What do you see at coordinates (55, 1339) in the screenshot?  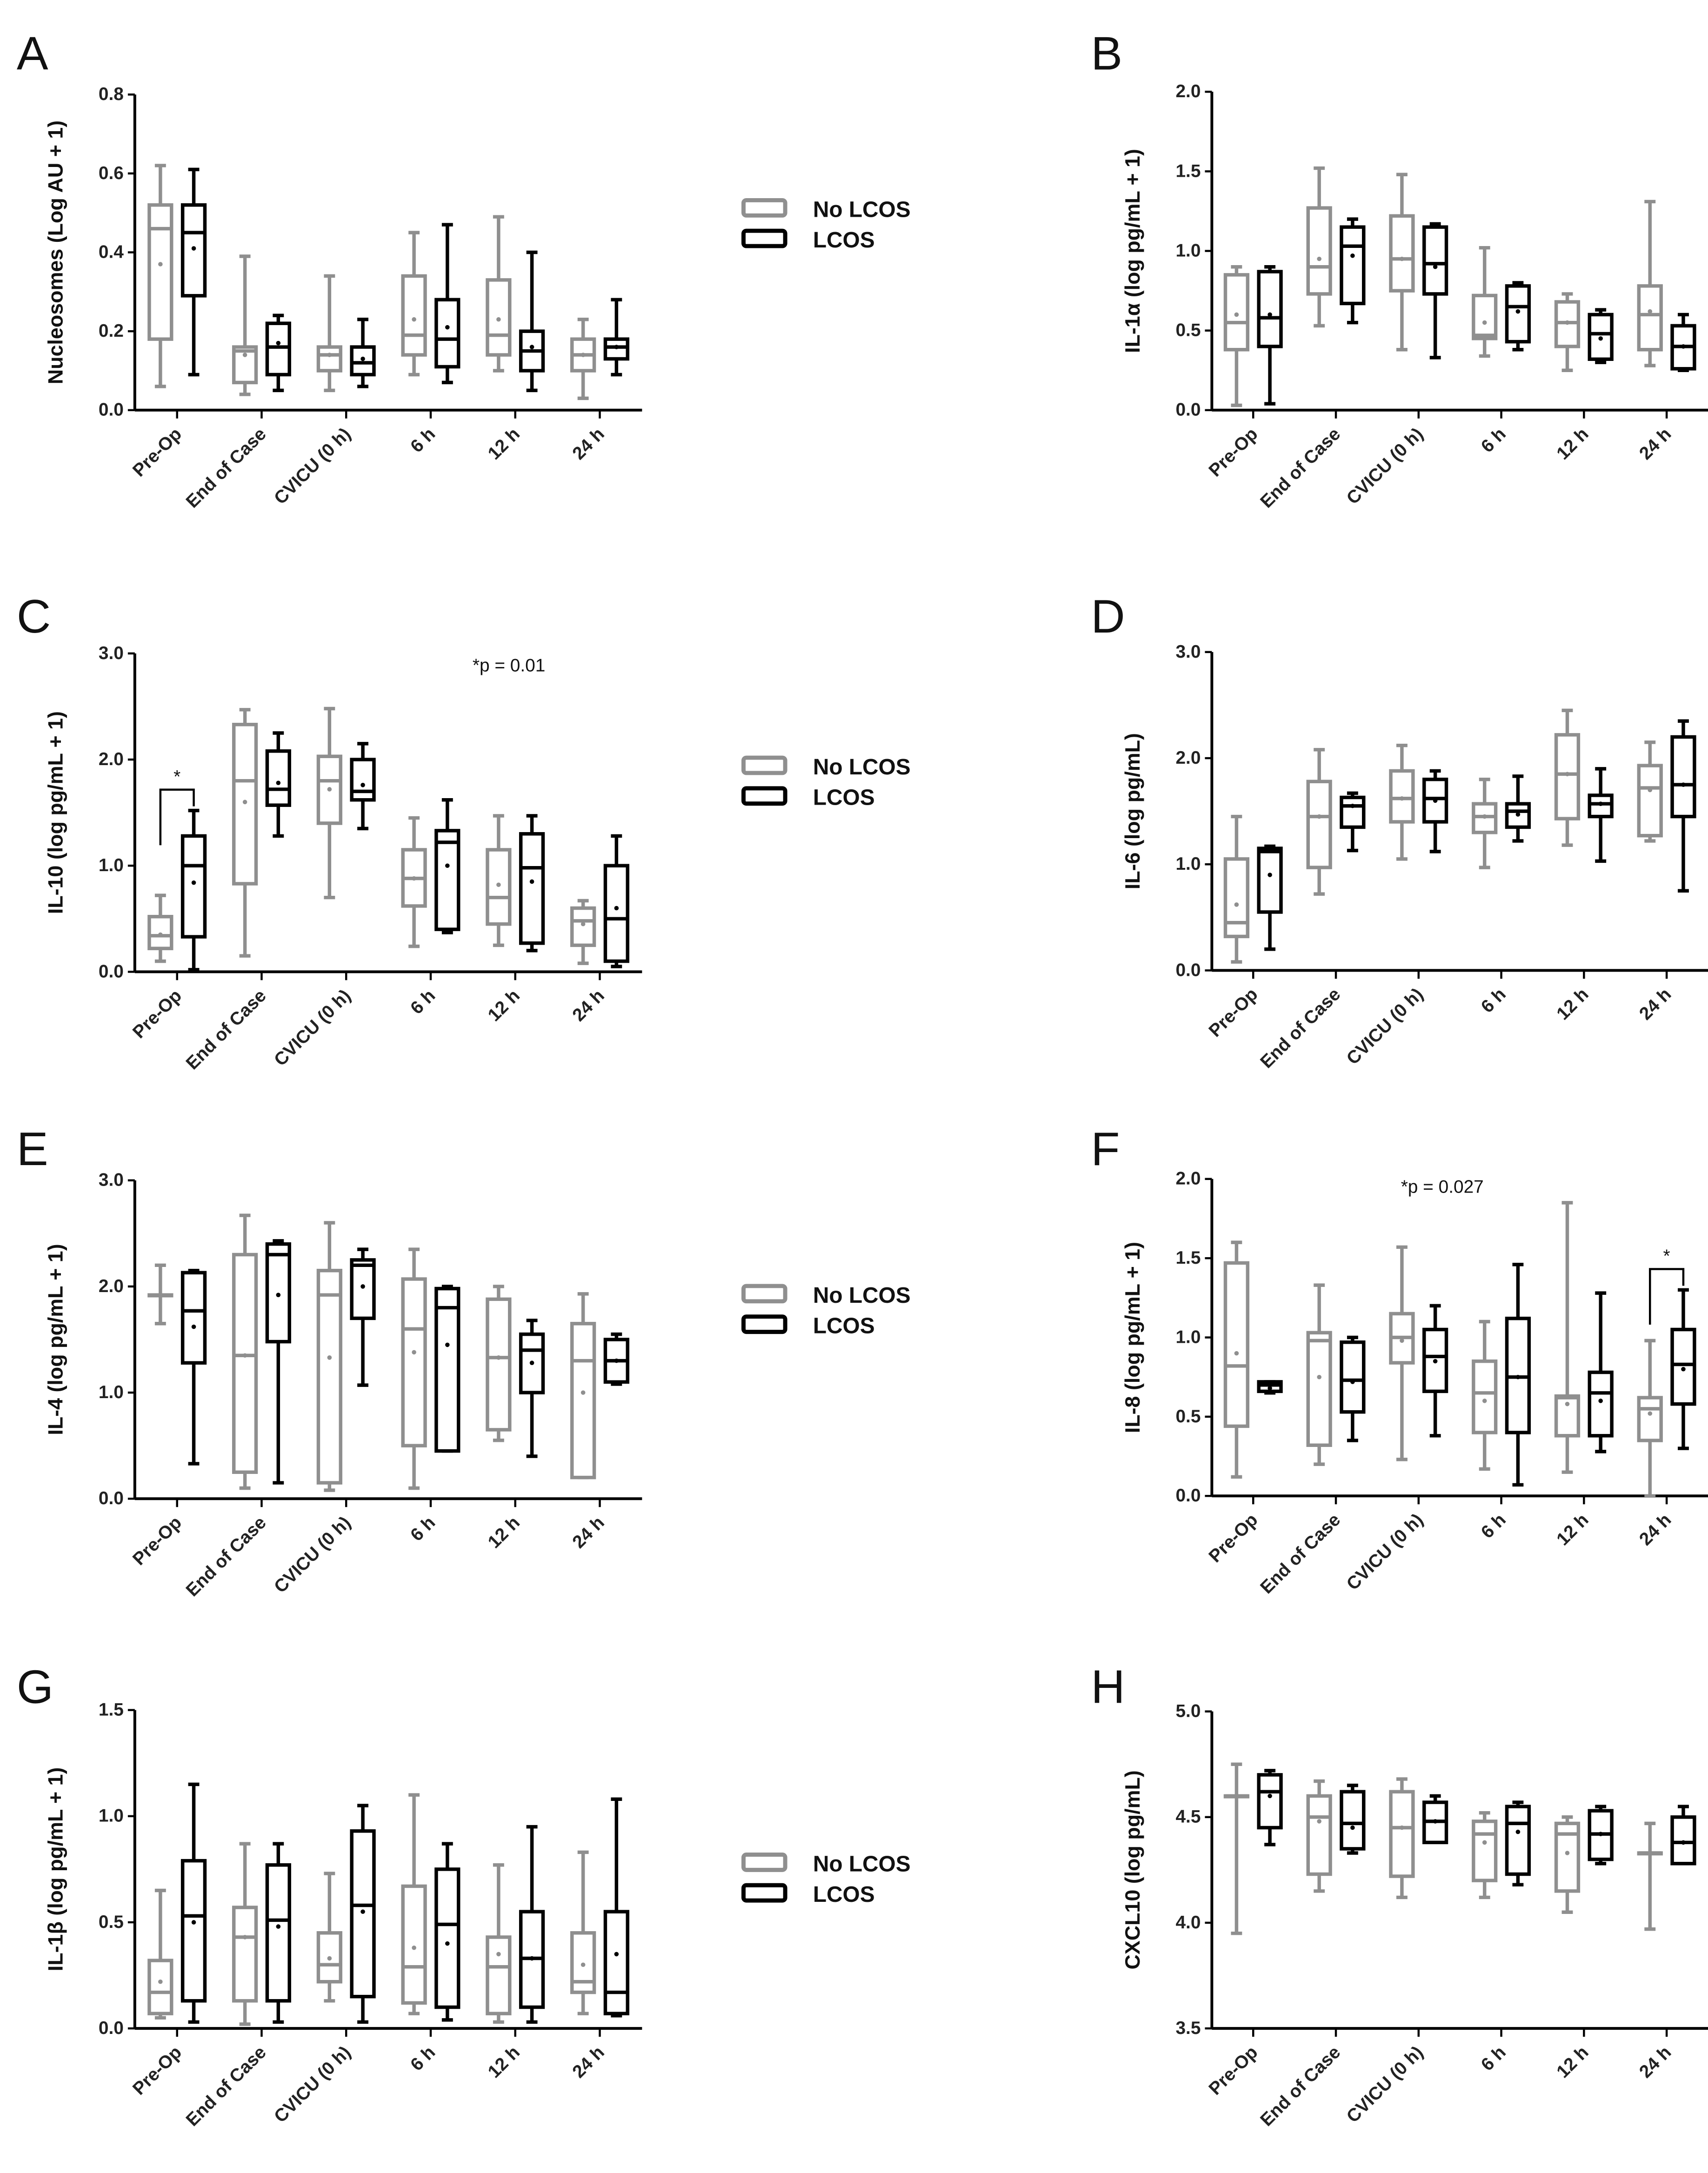 I see `y-axis-label: IL-4 (log pg/mL + 1)` at bounding box center [55, 1339].